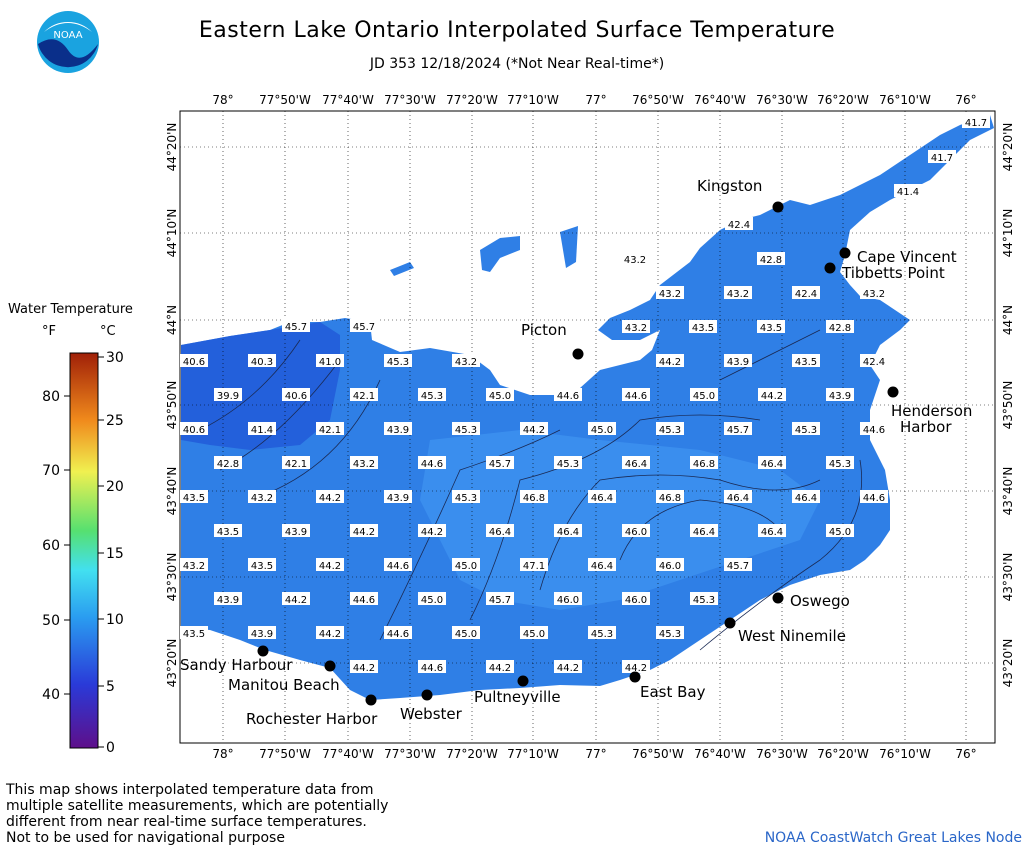  What do you see at coordinates (110, 687) in the screenshot?
I see `legend-c-label: 5` at bounding box center [110, 687].